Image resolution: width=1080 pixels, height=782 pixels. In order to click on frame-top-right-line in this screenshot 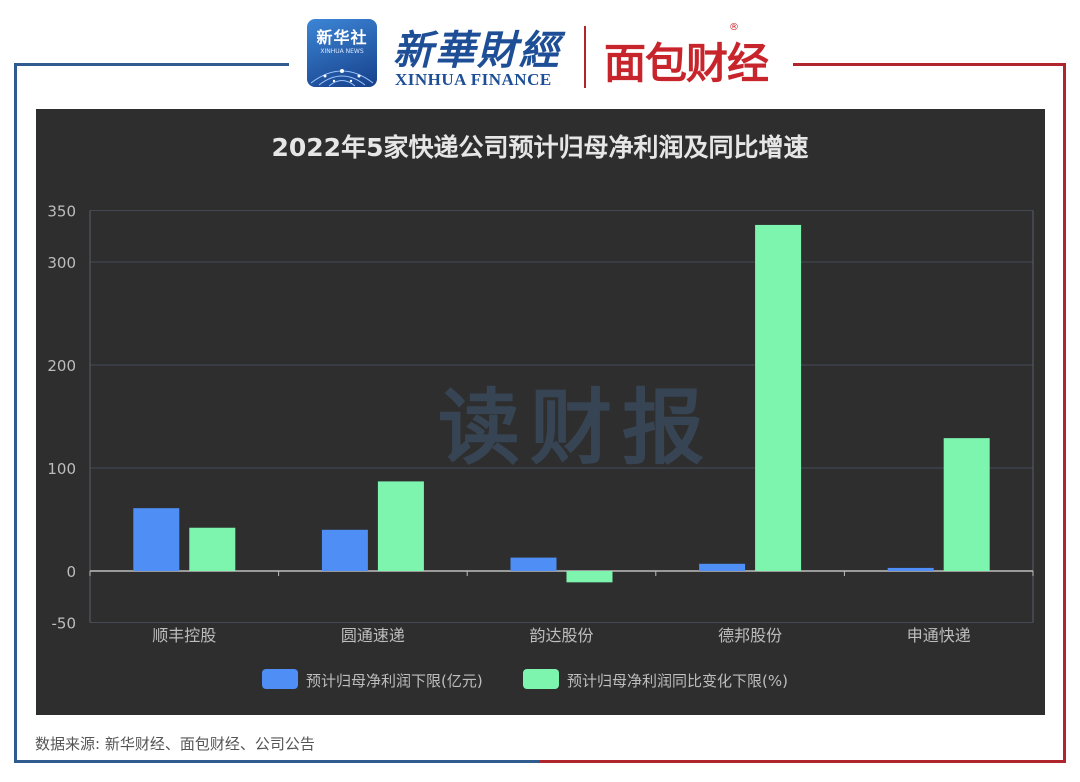, I will do `click(929, 64)`.